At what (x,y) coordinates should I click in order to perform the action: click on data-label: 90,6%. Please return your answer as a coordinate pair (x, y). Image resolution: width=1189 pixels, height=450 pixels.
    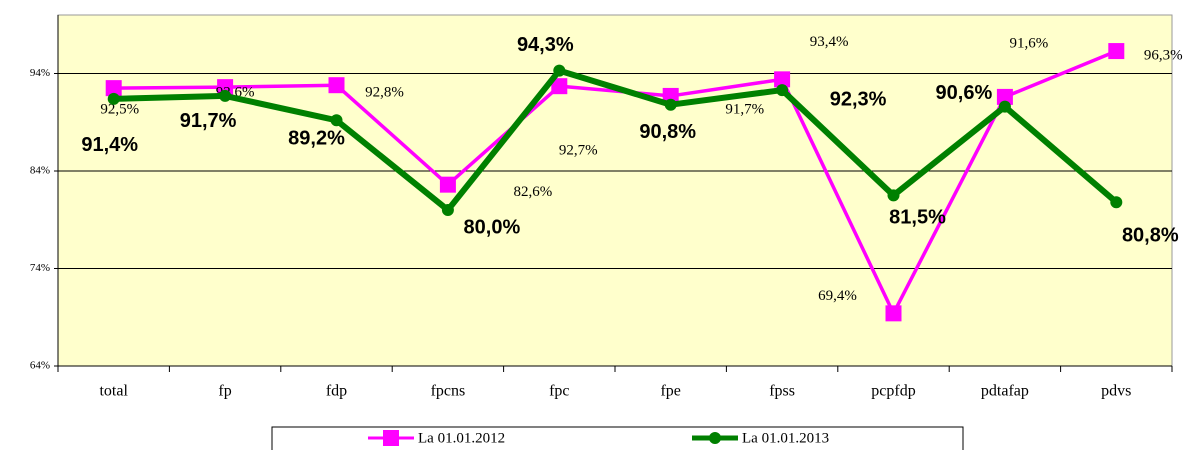
    Looking at the image, I should click on (964, 93).